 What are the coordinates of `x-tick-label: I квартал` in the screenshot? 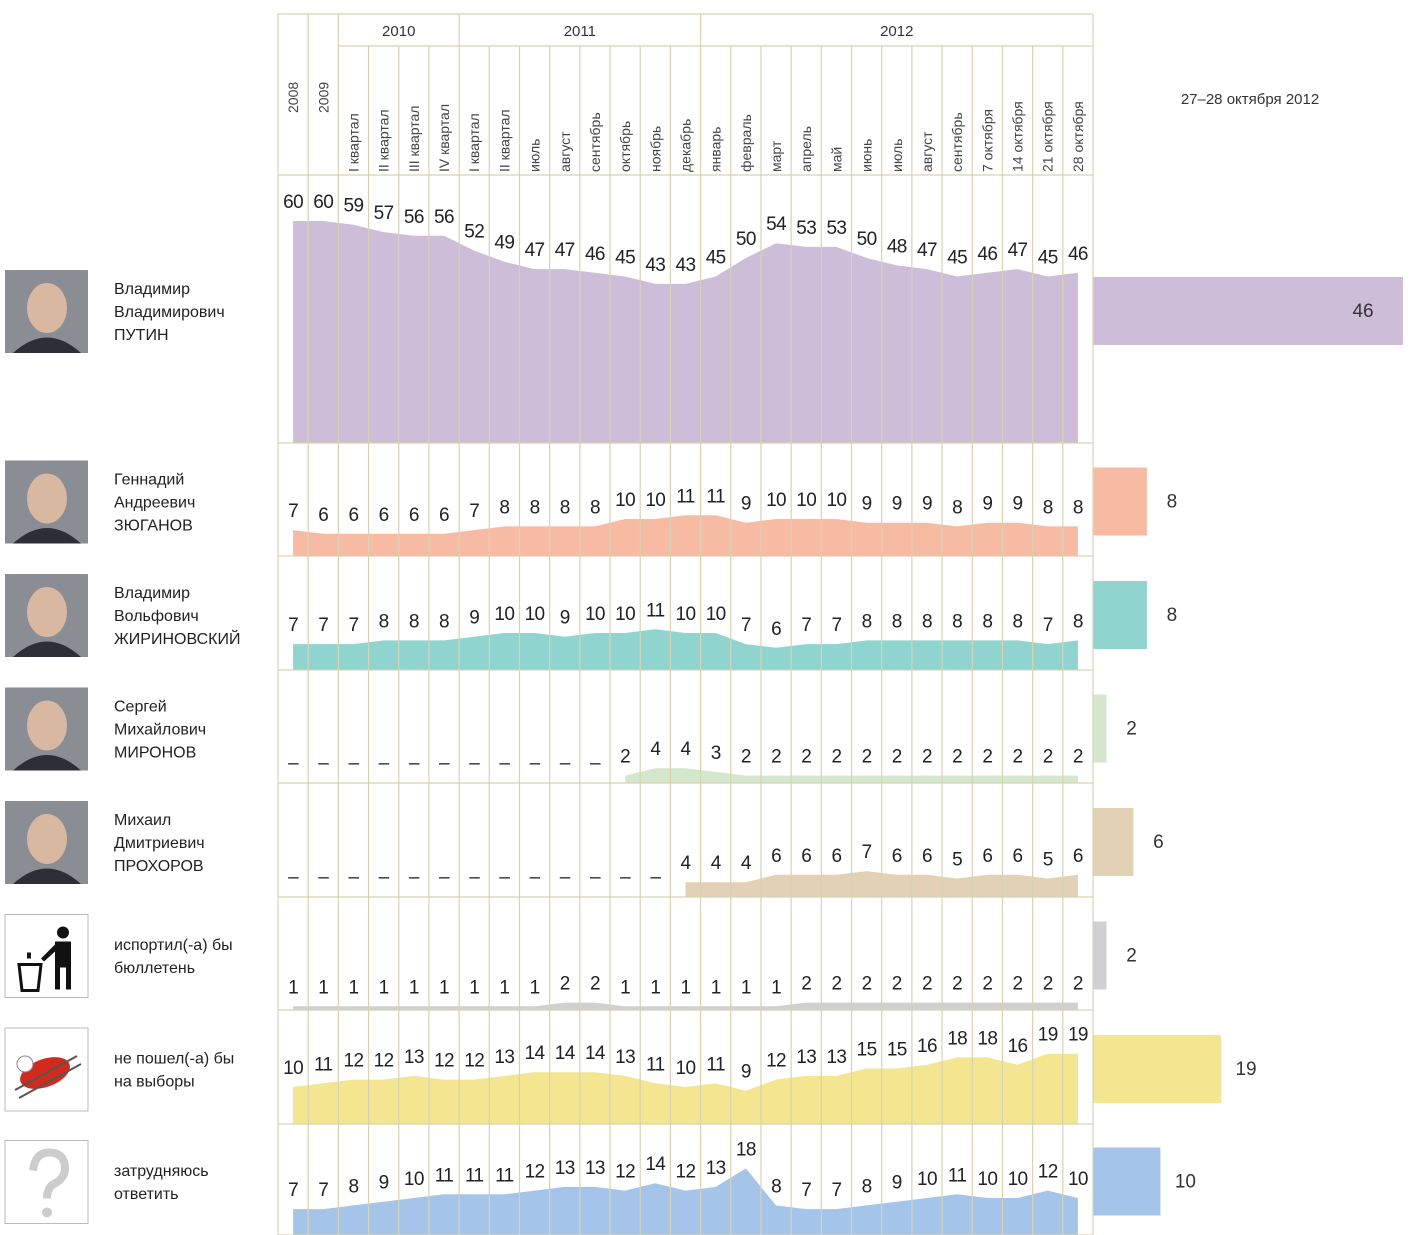 It's located at (474, 142).